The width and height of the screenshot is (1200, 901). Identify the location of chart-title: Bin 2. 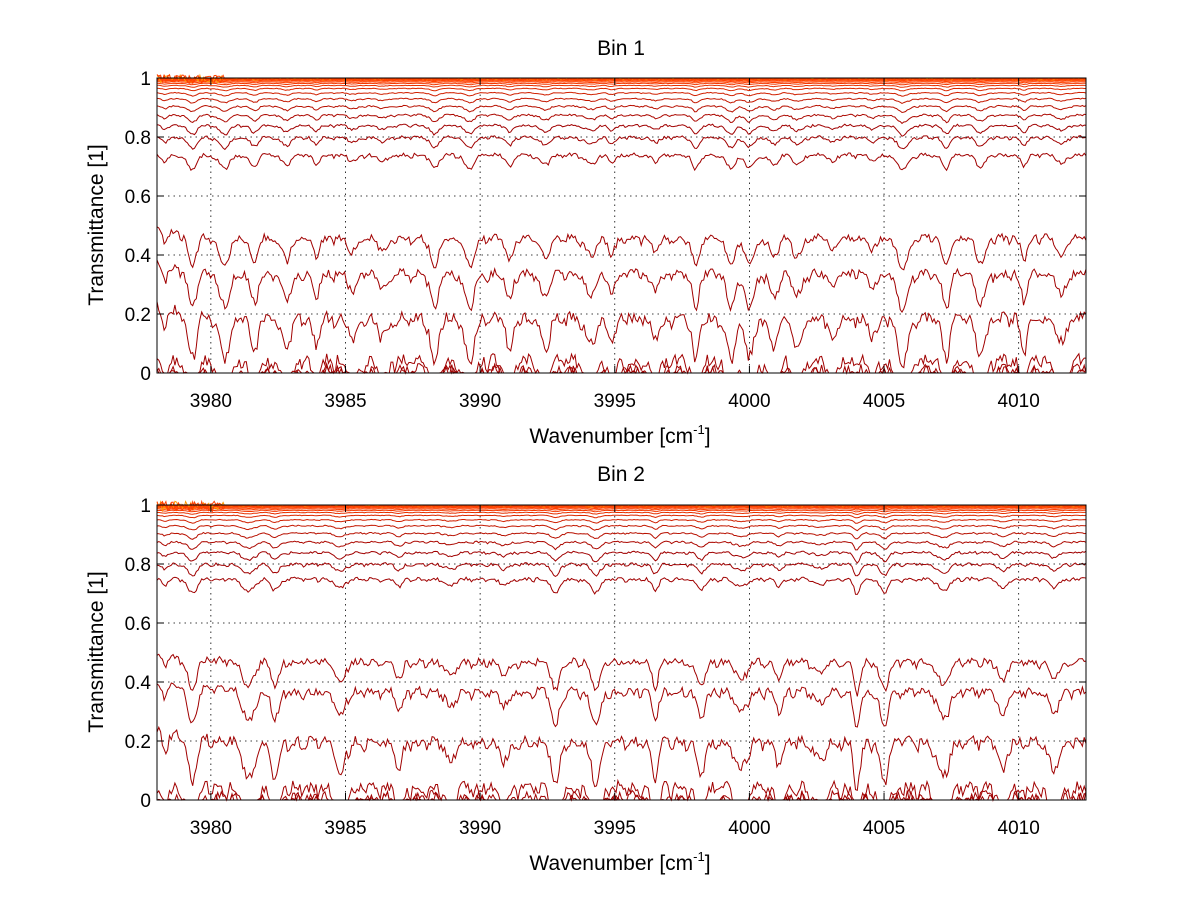
(621, 474).